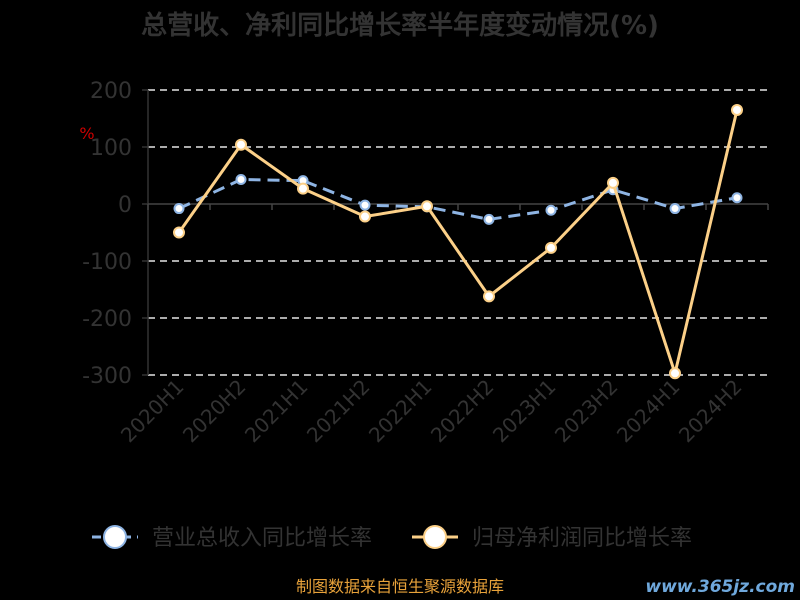 The width and height of the screenshot is (800, 600). Describe the element at coordinates (111, 91) in the screenshot. I see `y-tick-label: 200` at that location.